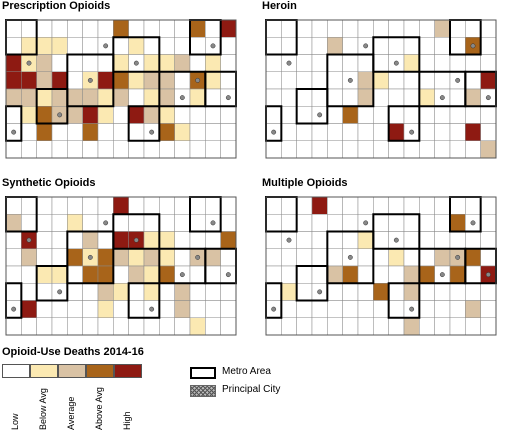 Image resolution: width=510 pixels, height=434 pixels. I want to click on principal-city-label: Principal City, so click(251, 389).